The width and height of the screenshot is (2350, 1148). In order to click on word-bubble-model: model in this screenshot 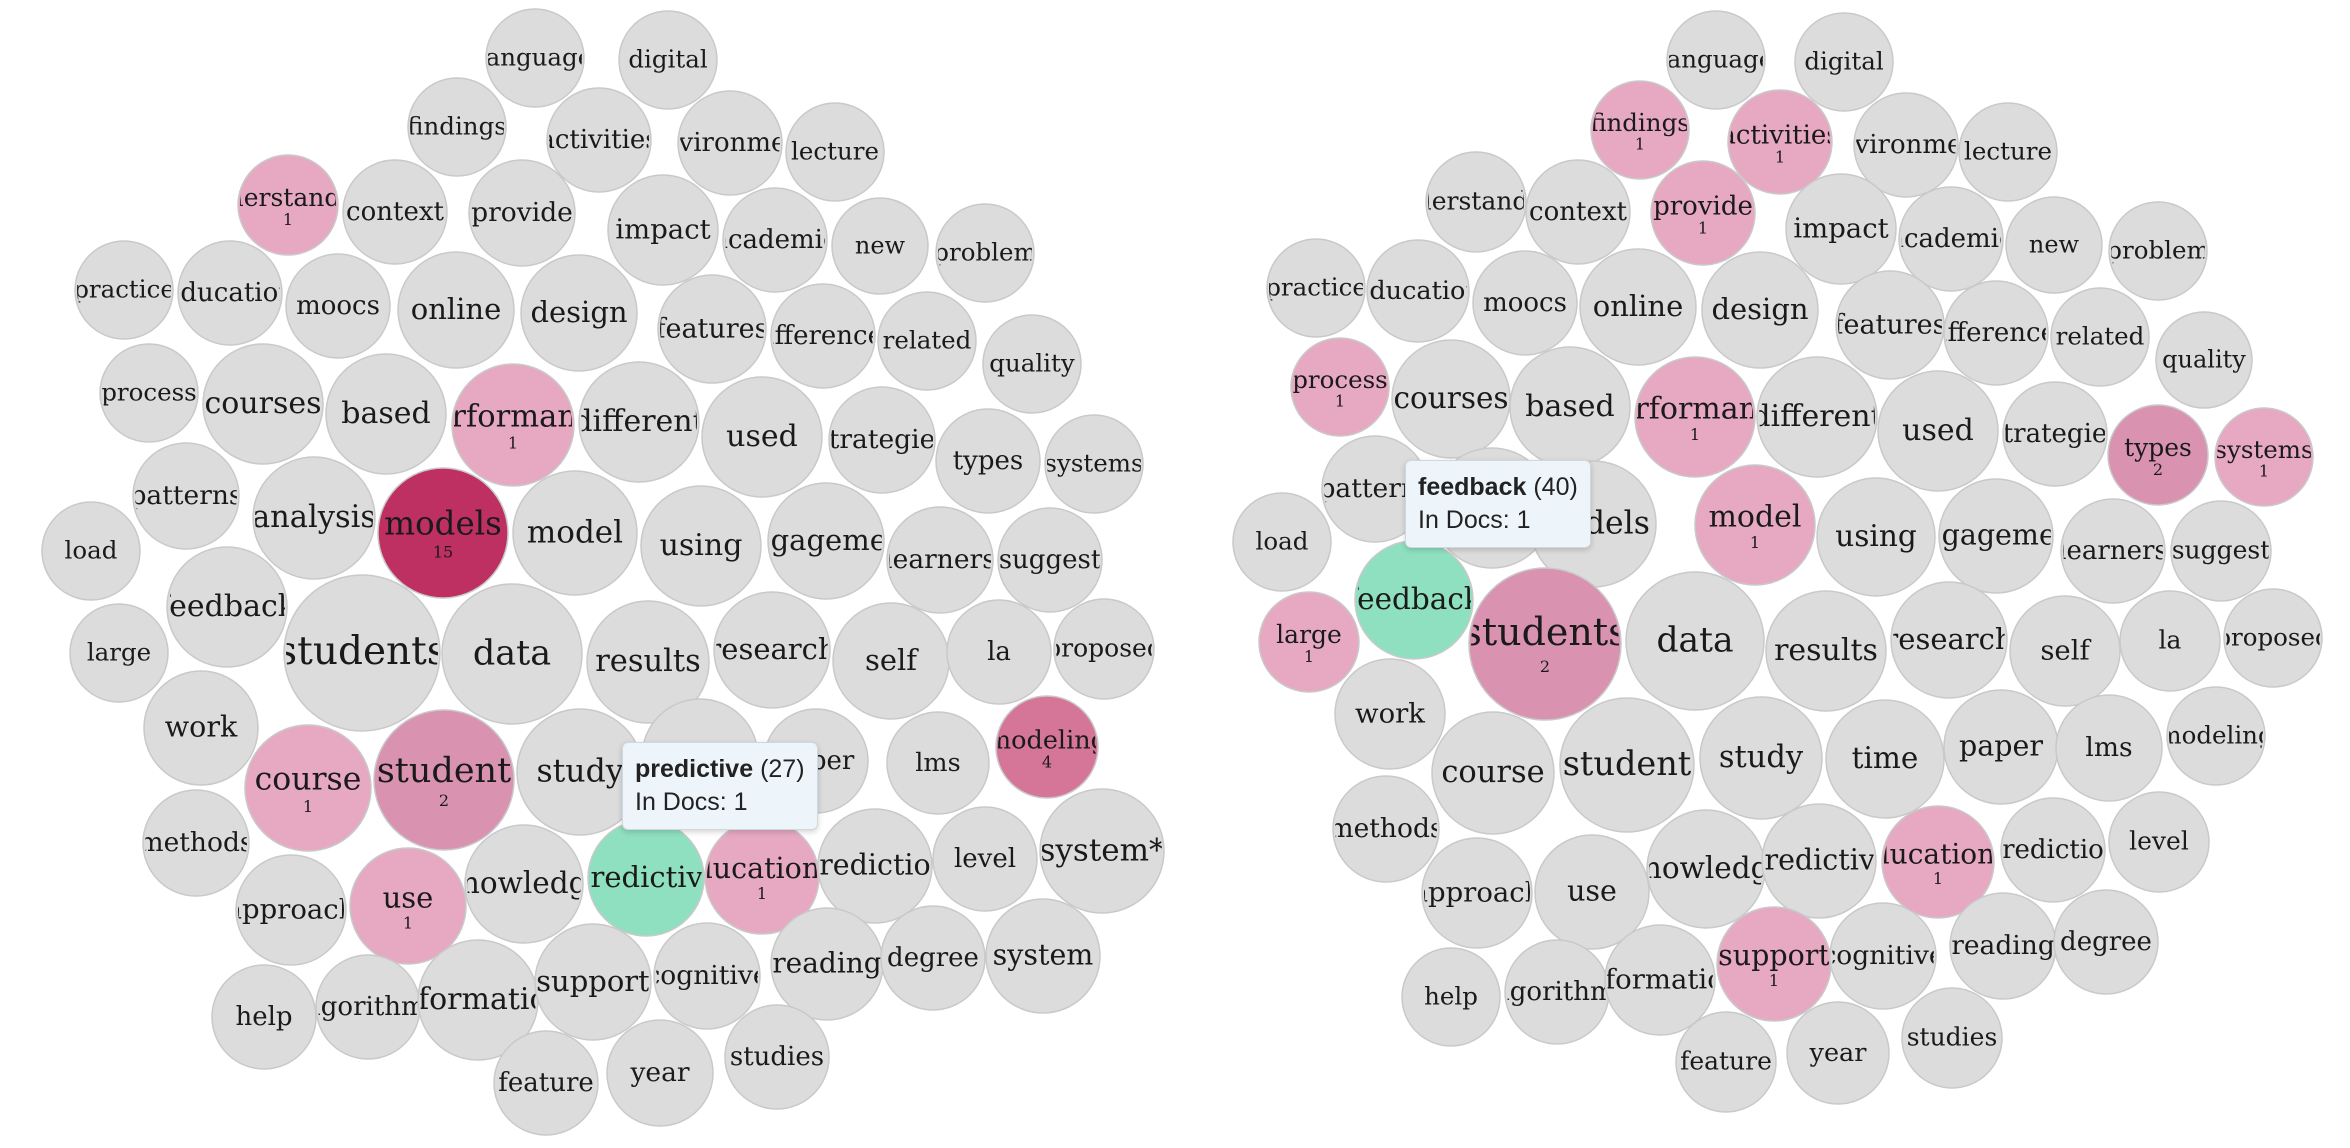, I will do `click(575, 533)`.